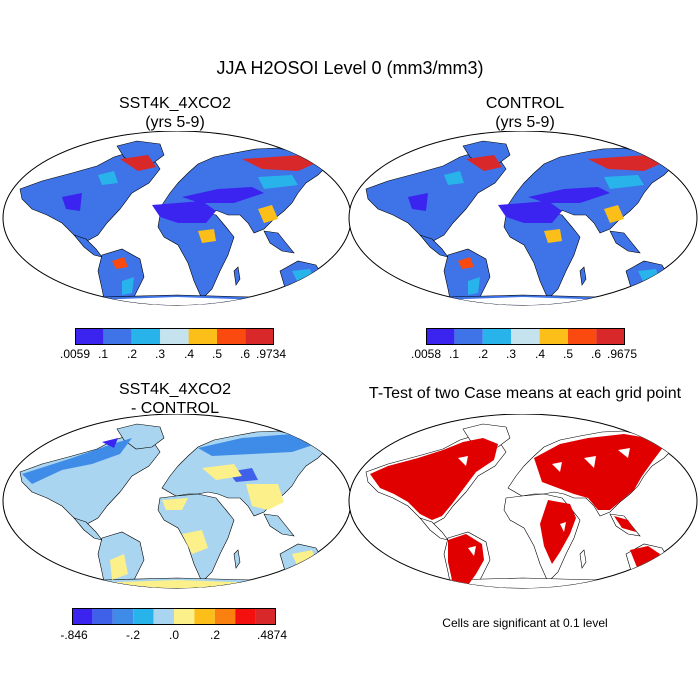 The height and width of the screenshot is (700, 700). Describe the element at coordinates (177, 501) in the screenshot. I see `map-difference` at that location.